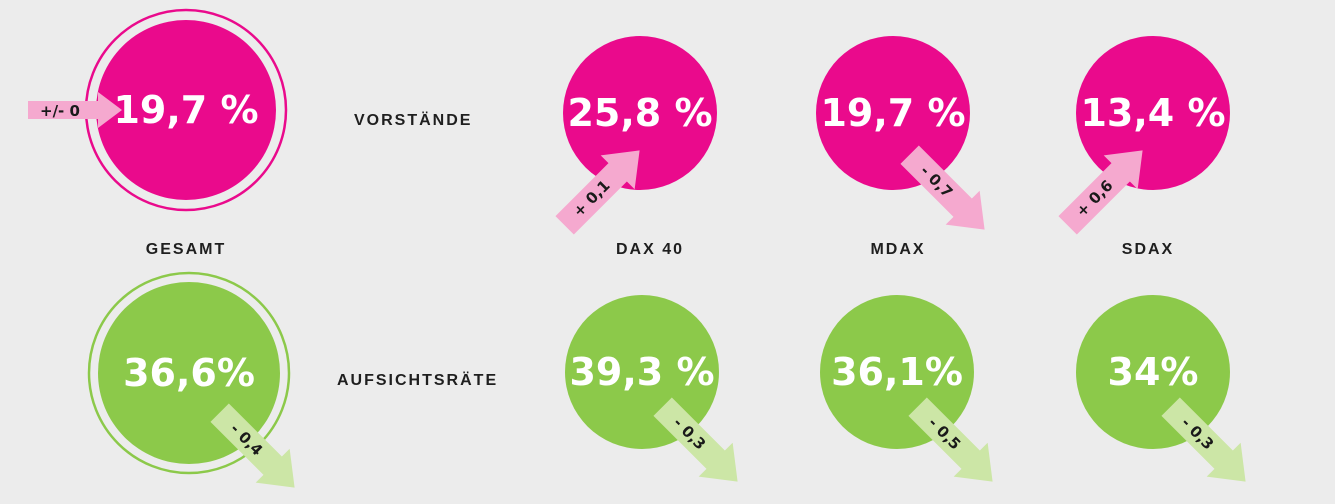  I want to click on vorstaende-dax40-group: 25,8 % + 0,1, so click(636, 135).